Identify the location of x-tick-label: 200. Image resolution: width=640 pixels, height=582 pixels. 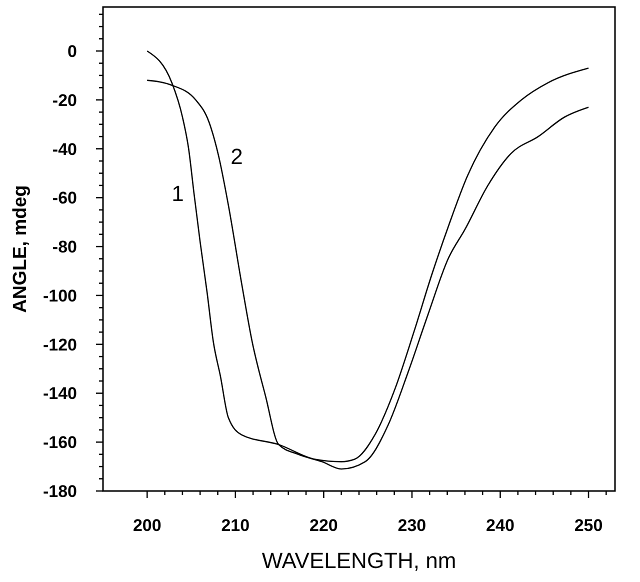
(147, 525).